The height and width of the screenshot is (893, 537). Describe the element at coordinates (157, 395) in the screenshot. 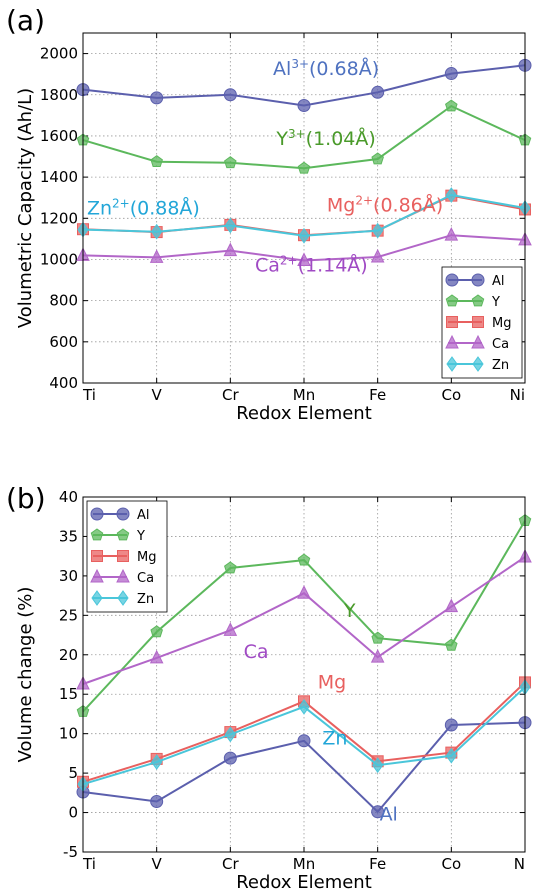

I see `x-tick-label: V` at that location.